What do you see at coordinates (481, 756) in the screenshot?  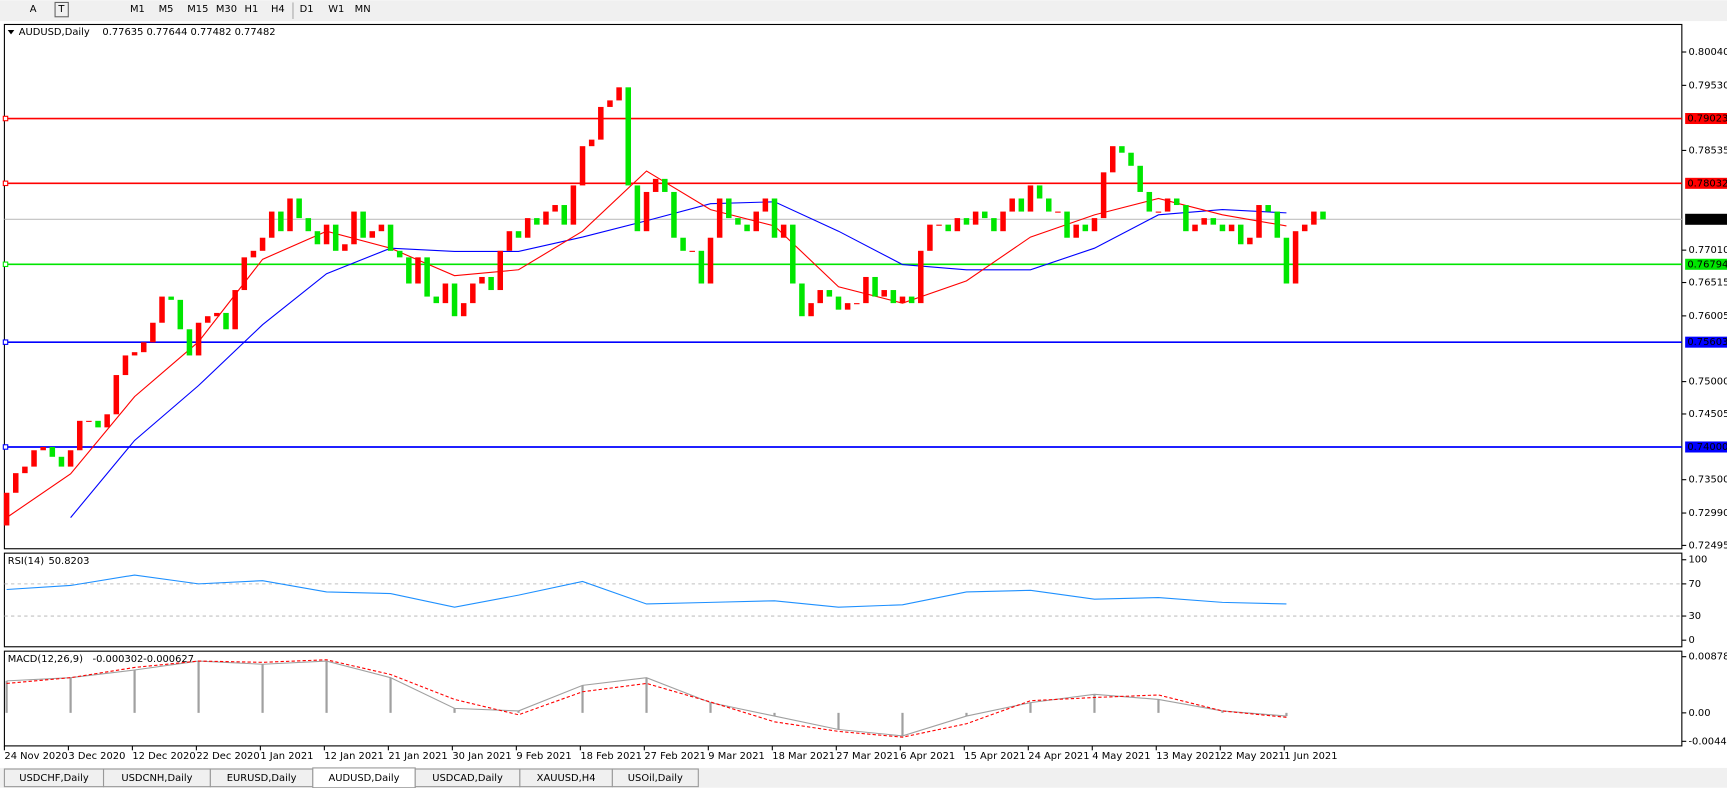 I see `x-tick-label: 30 Jan 2021` at bounding box center [481, 756].